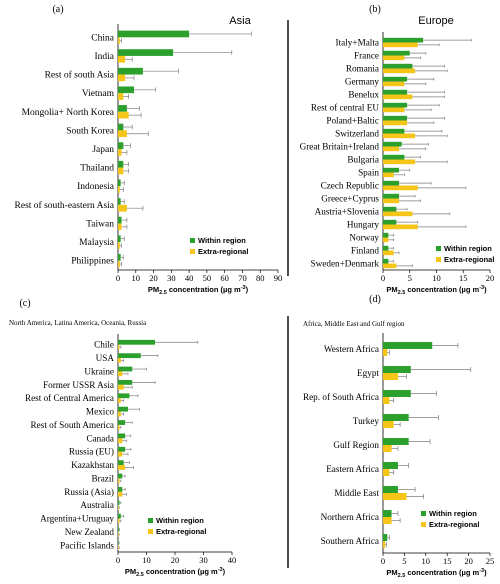 The image size is (500, 584). Describe the element at coordinates (410, 278) in the screenshot. I see `x-tick-label: 5` at that location.